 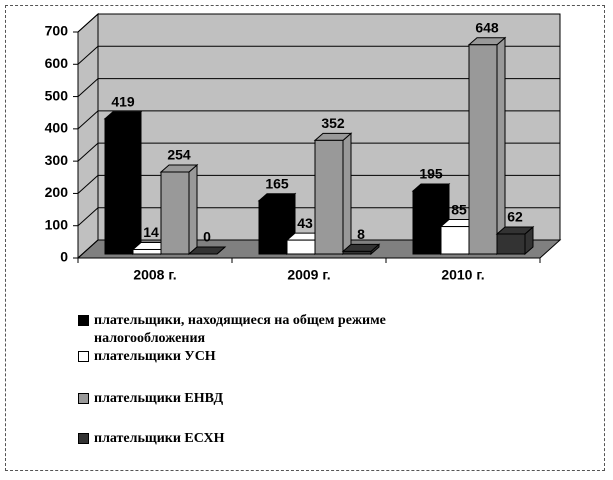 What do you see at coordinates (268, 357) in the screenshot?
I see `legend-item: плательщики УСН` at bounding box center [268, 357].